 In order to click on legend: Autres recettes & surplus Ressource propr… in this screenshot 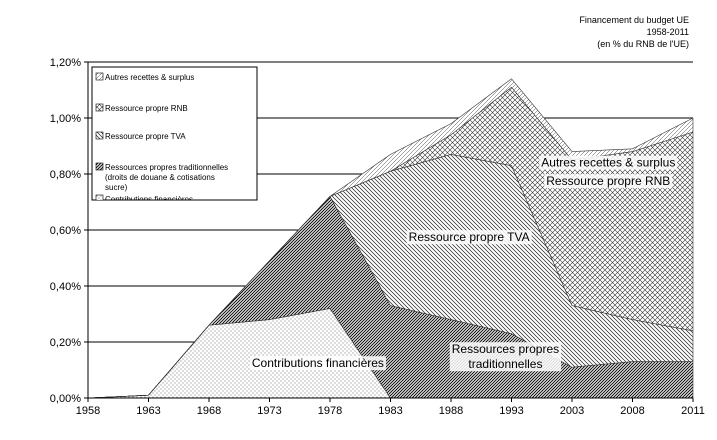, I will do `click(174, 135)`.